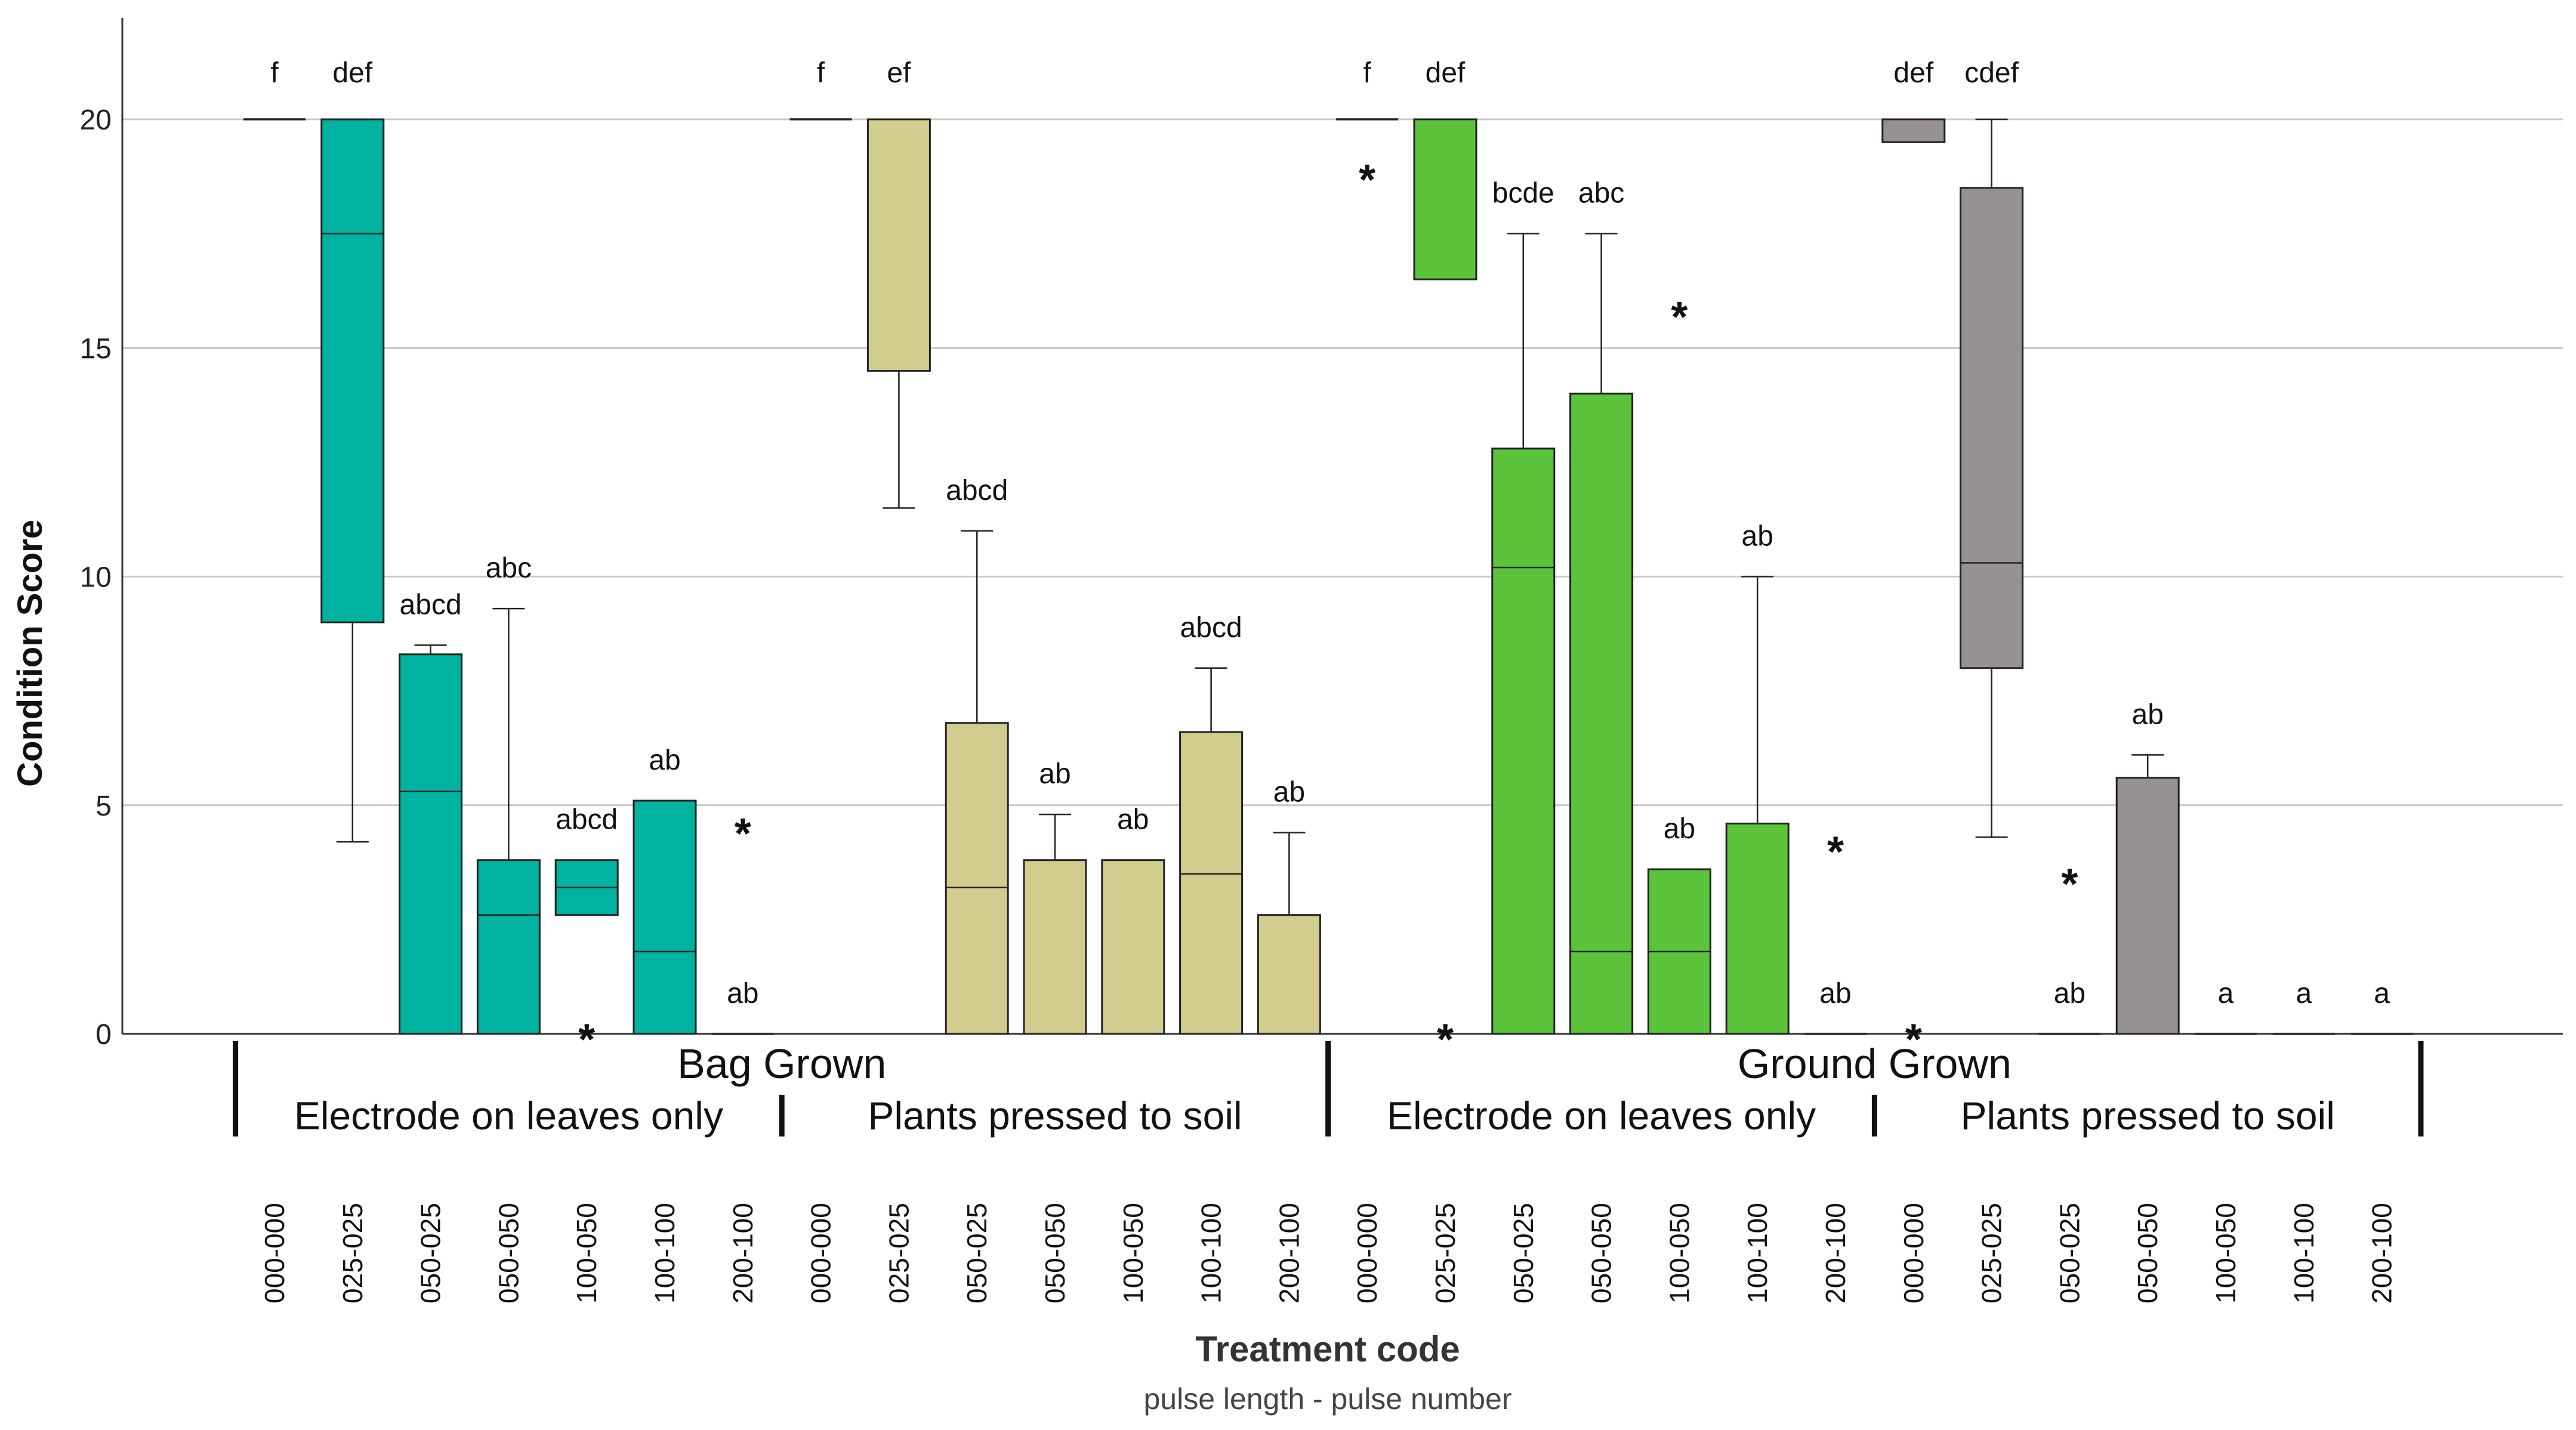 This screenshot has height=1430, width=2576. Describe the element at coordinates (1836, 932) in the screenshot. I see `box-ground-grown-200-100: *` at that location.